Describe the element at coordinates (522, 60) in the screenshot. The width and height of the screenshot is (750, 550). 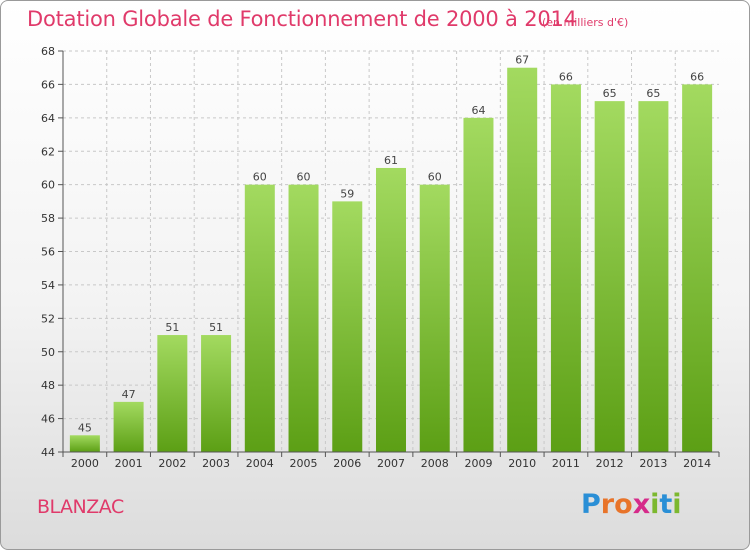
I see `data-label: 67` at that location.